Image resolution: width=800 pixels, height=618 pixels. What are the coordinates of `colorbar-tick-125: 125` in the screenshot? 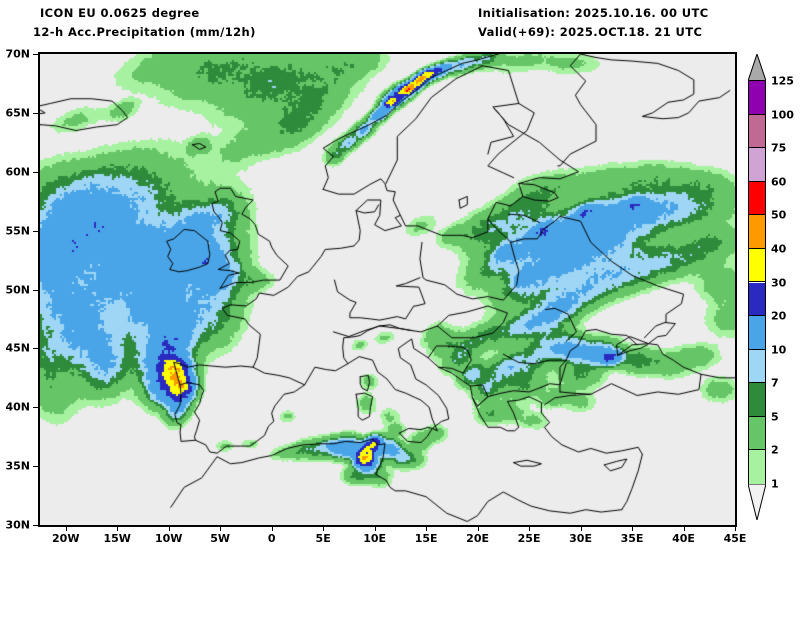 It's located at (782, 81).